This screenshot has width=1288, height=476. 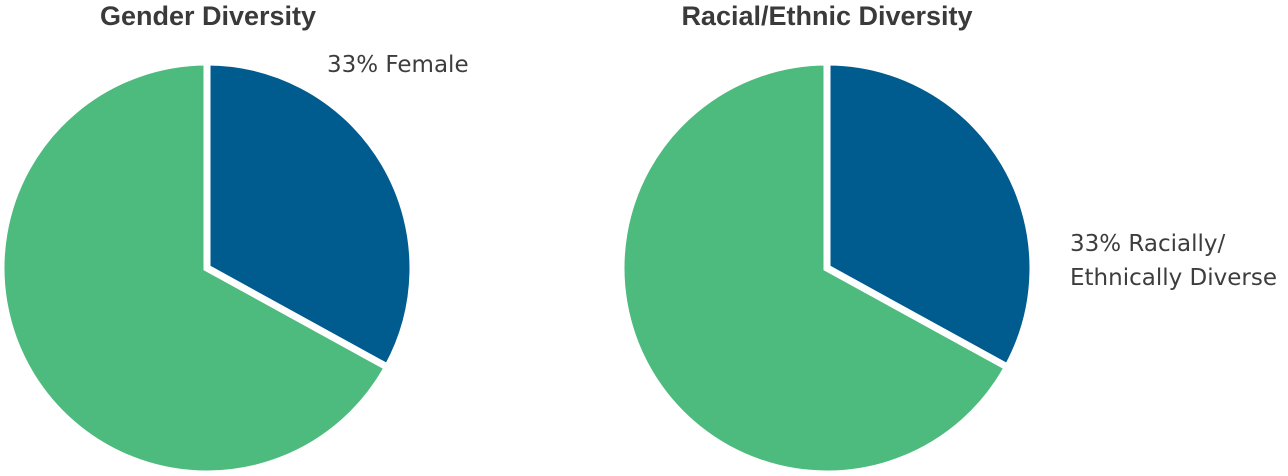 I want to click on racial-label-line-2: Ethnically Diverse, so click(x=1173, y=278).